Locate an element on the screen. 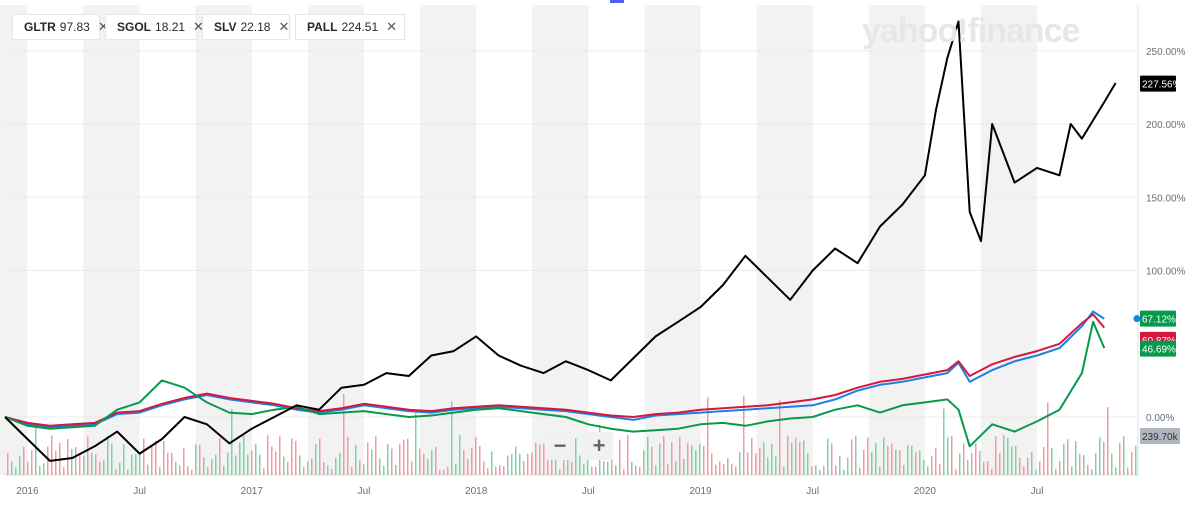 The width and height of the screenshot is (1197, 505). legend-symbol: SLV is located at coordinates (225, 27).